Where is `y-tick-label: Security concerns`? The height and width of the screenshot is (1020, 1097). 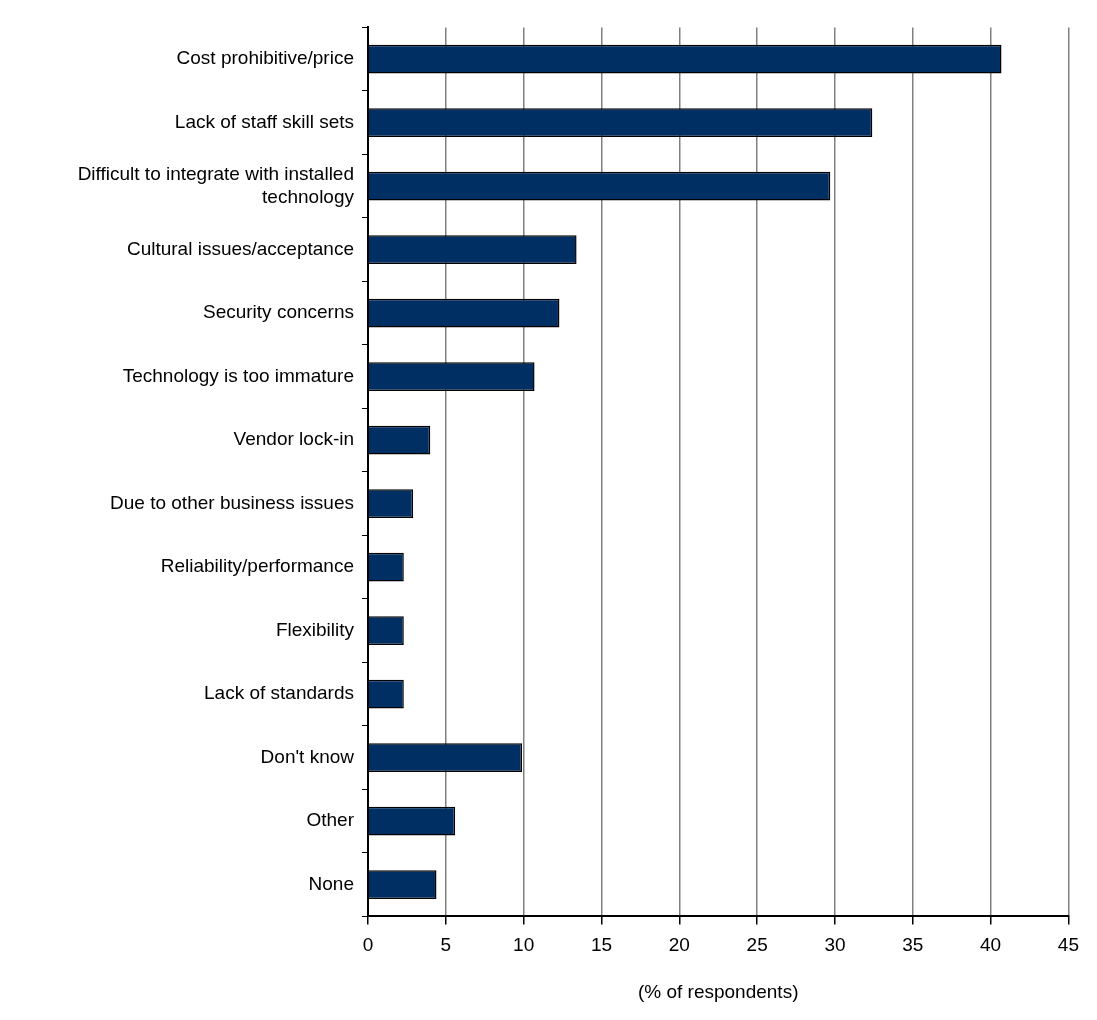 y-tick-label: Security concerns is located at coordinates (278, 312).